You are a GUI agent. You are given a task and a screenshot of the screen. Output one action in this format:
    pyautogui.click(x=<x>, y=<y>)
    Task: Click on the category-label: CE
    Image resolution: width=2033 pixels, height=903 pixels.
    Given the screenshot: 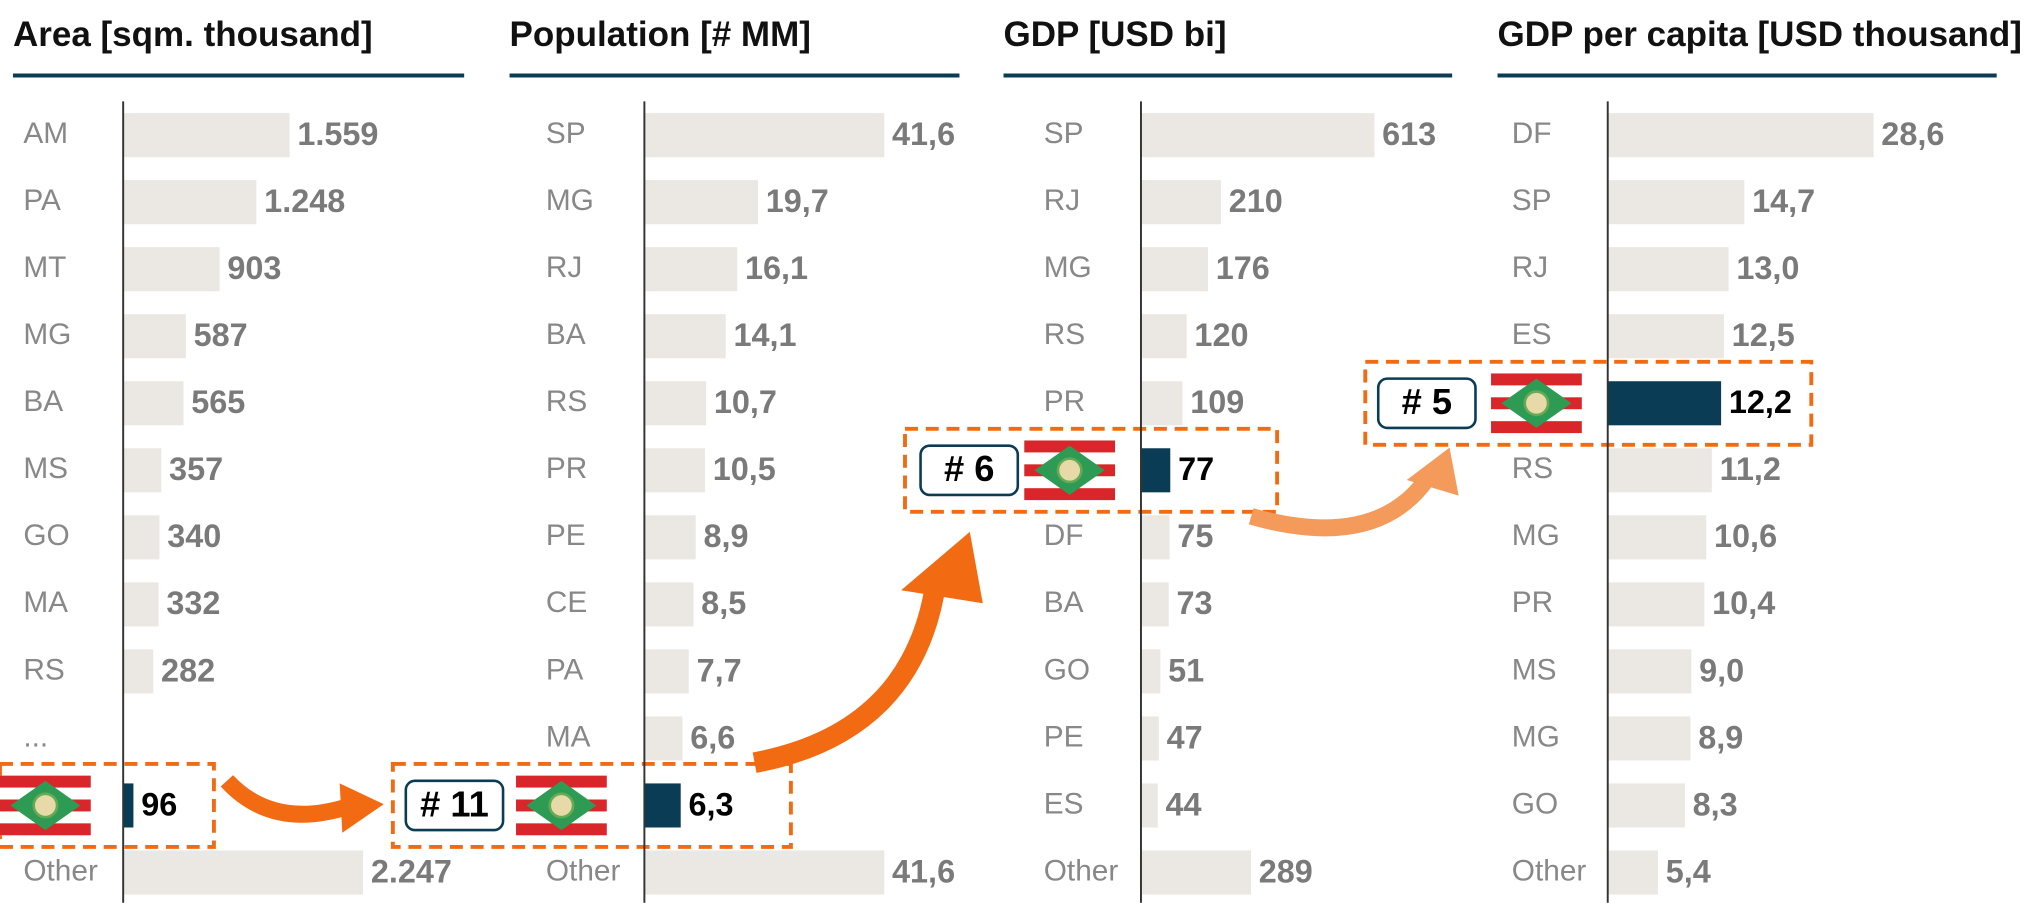 What is the action you would take?
    pyautogui.click(x=566, y=602)
    